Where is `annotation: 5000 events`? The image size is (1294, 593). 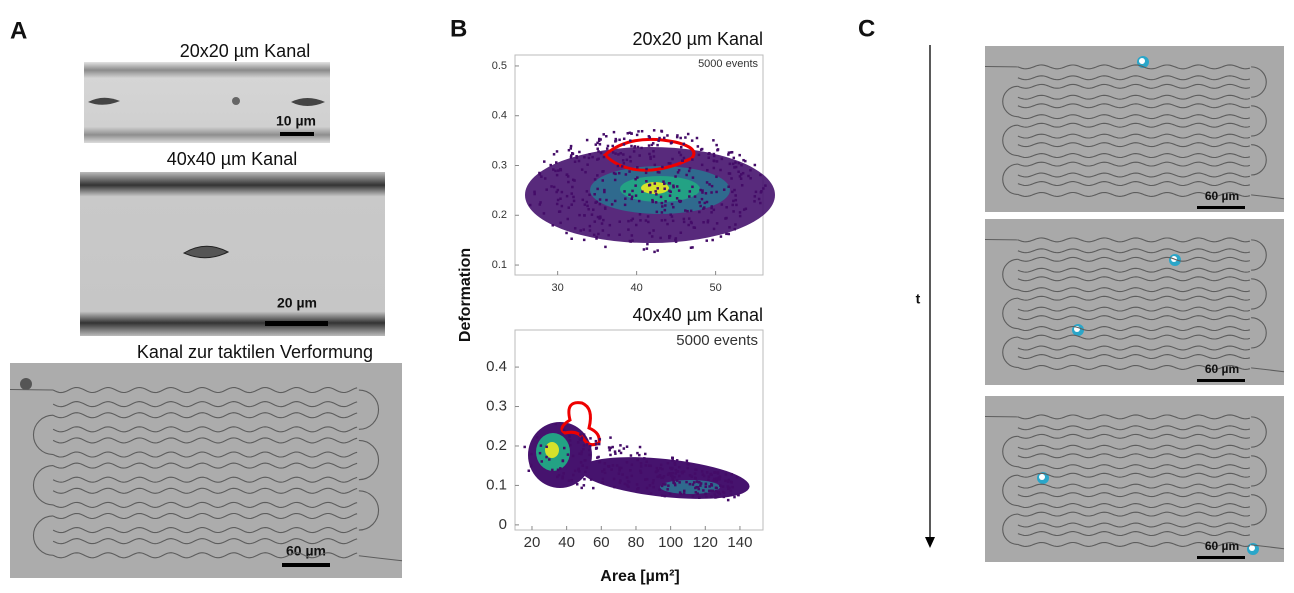 annotation: 5000 events is located at coordinates (728, 64).